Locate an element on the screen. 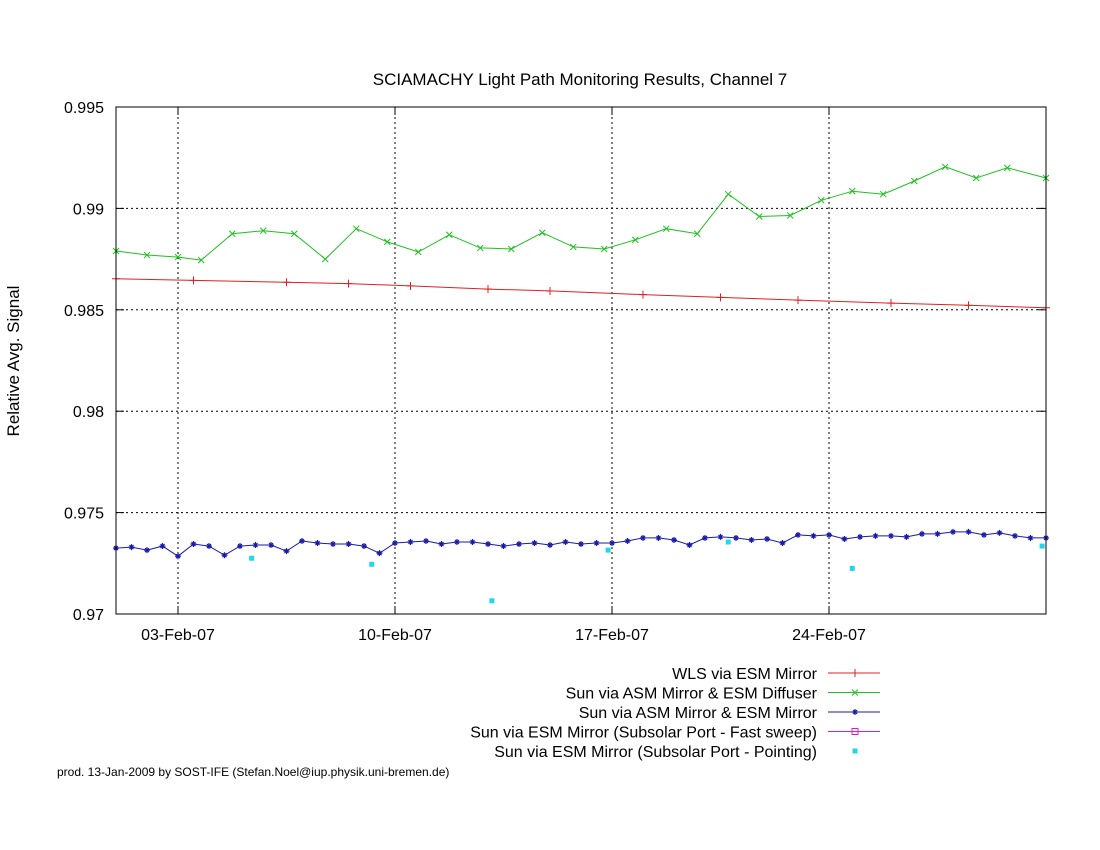 This screenshot has width=1100, height=850. legend-entry: Sun via ASM Mirror & ESM Diffuser is located at coordinates (723, 694).